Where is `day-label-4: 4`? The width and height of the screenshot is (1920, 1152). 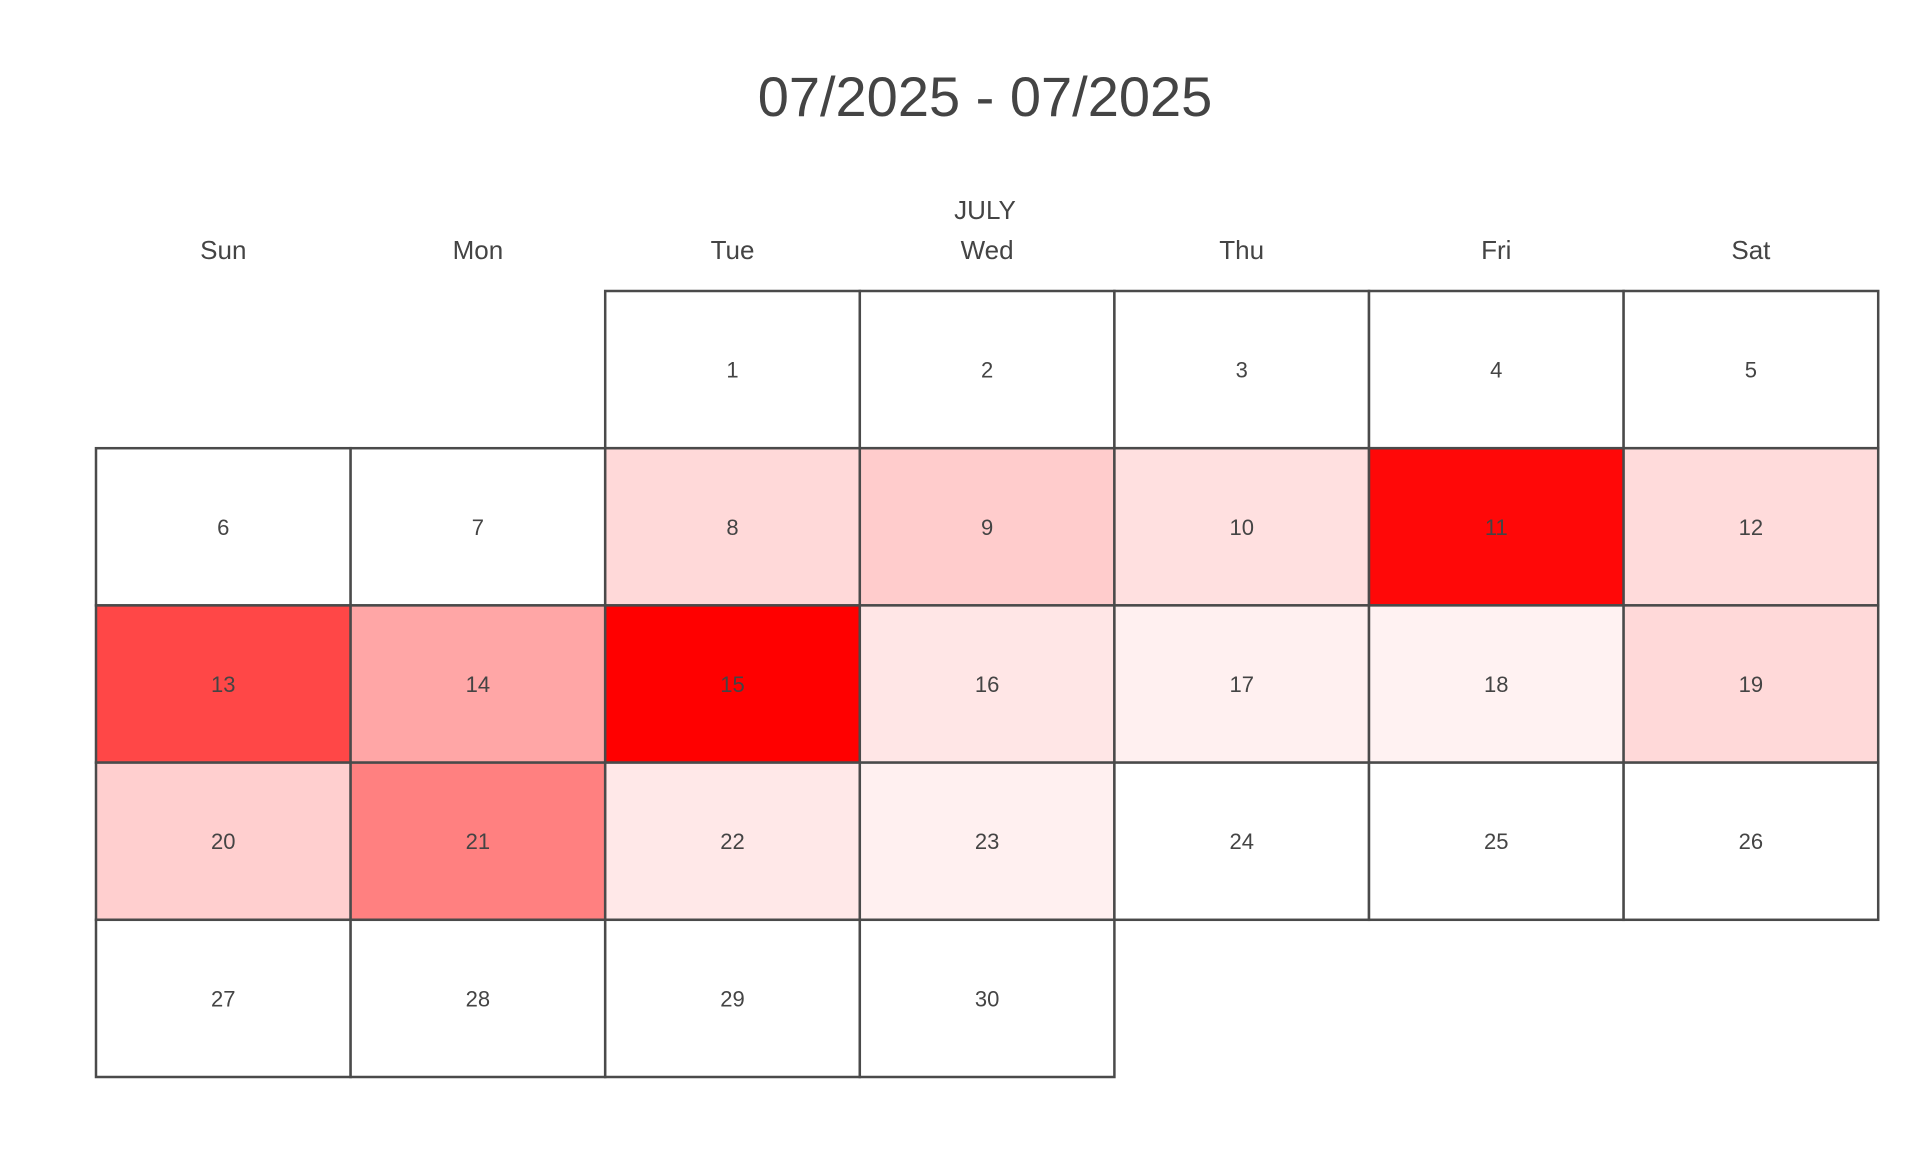
day-label-4: 4 is located at coordinates (1496, 370).